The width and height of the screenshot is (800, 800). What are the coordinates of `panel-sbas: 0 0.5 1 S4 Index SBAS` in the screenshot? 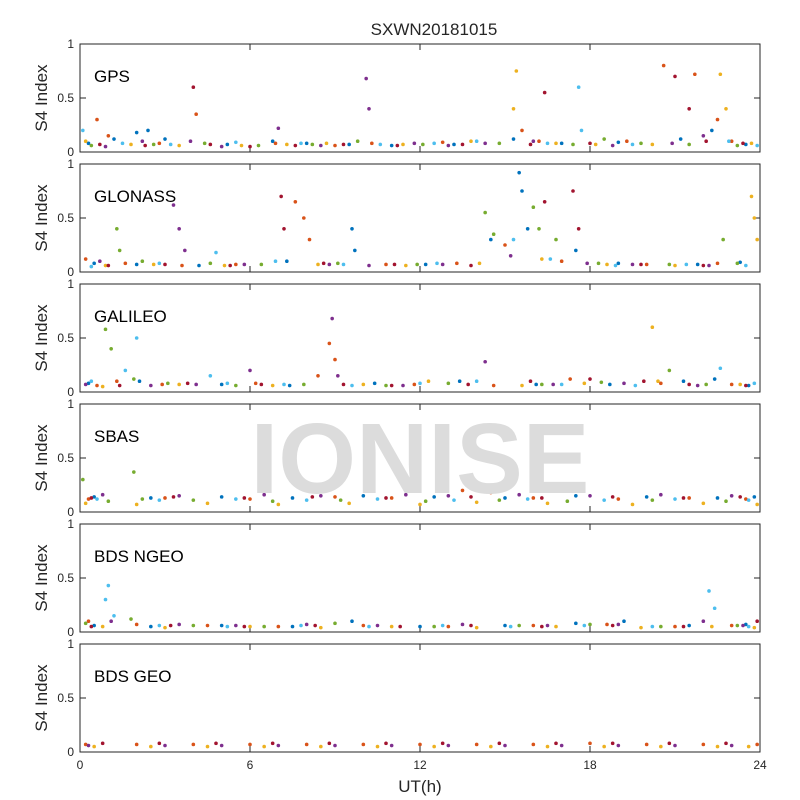 It's located at (396, 458).